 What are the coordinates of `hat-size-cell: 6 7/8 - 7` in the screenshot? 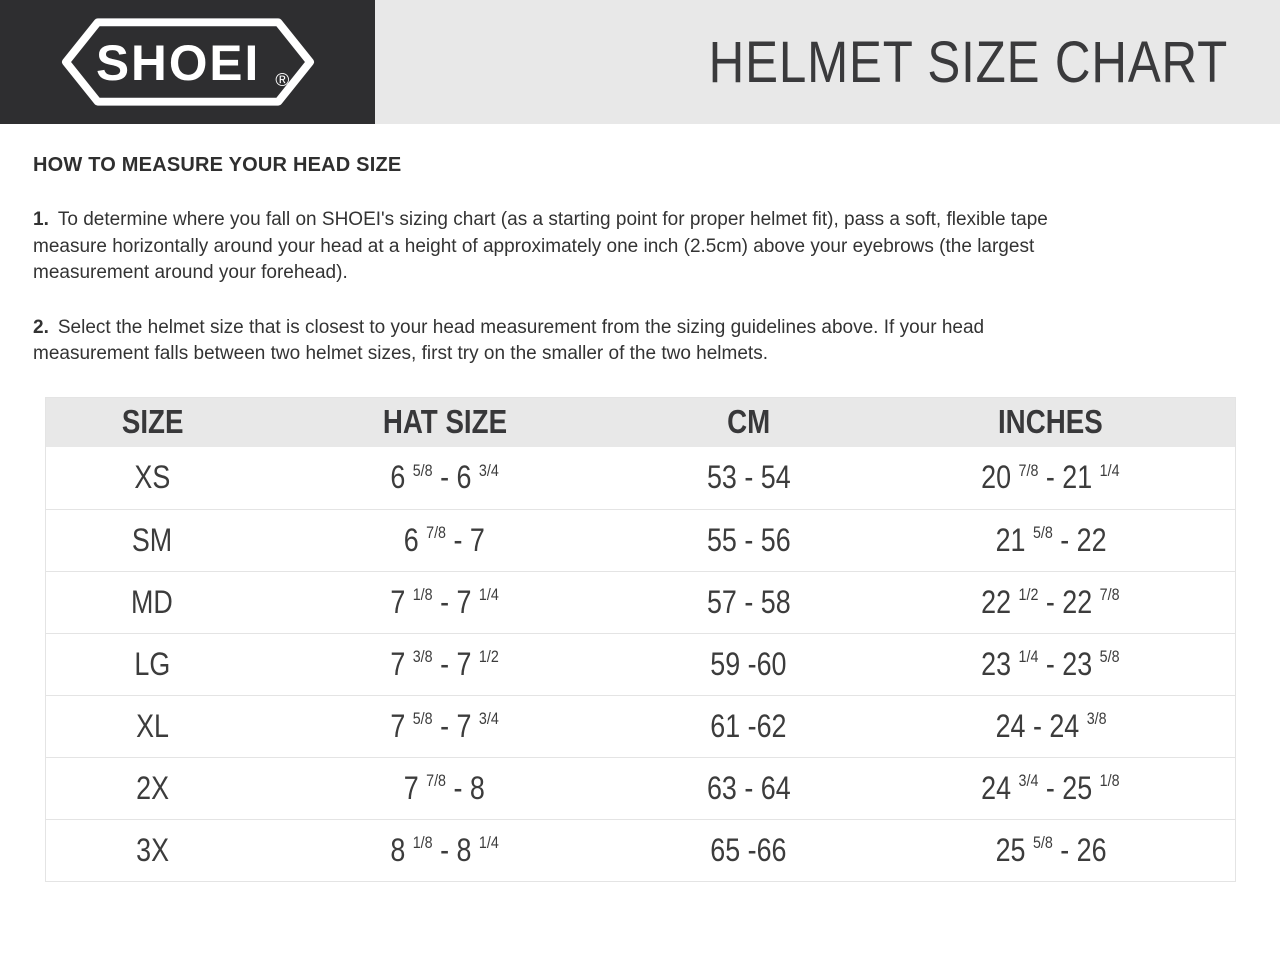 It's located at (444, 540).